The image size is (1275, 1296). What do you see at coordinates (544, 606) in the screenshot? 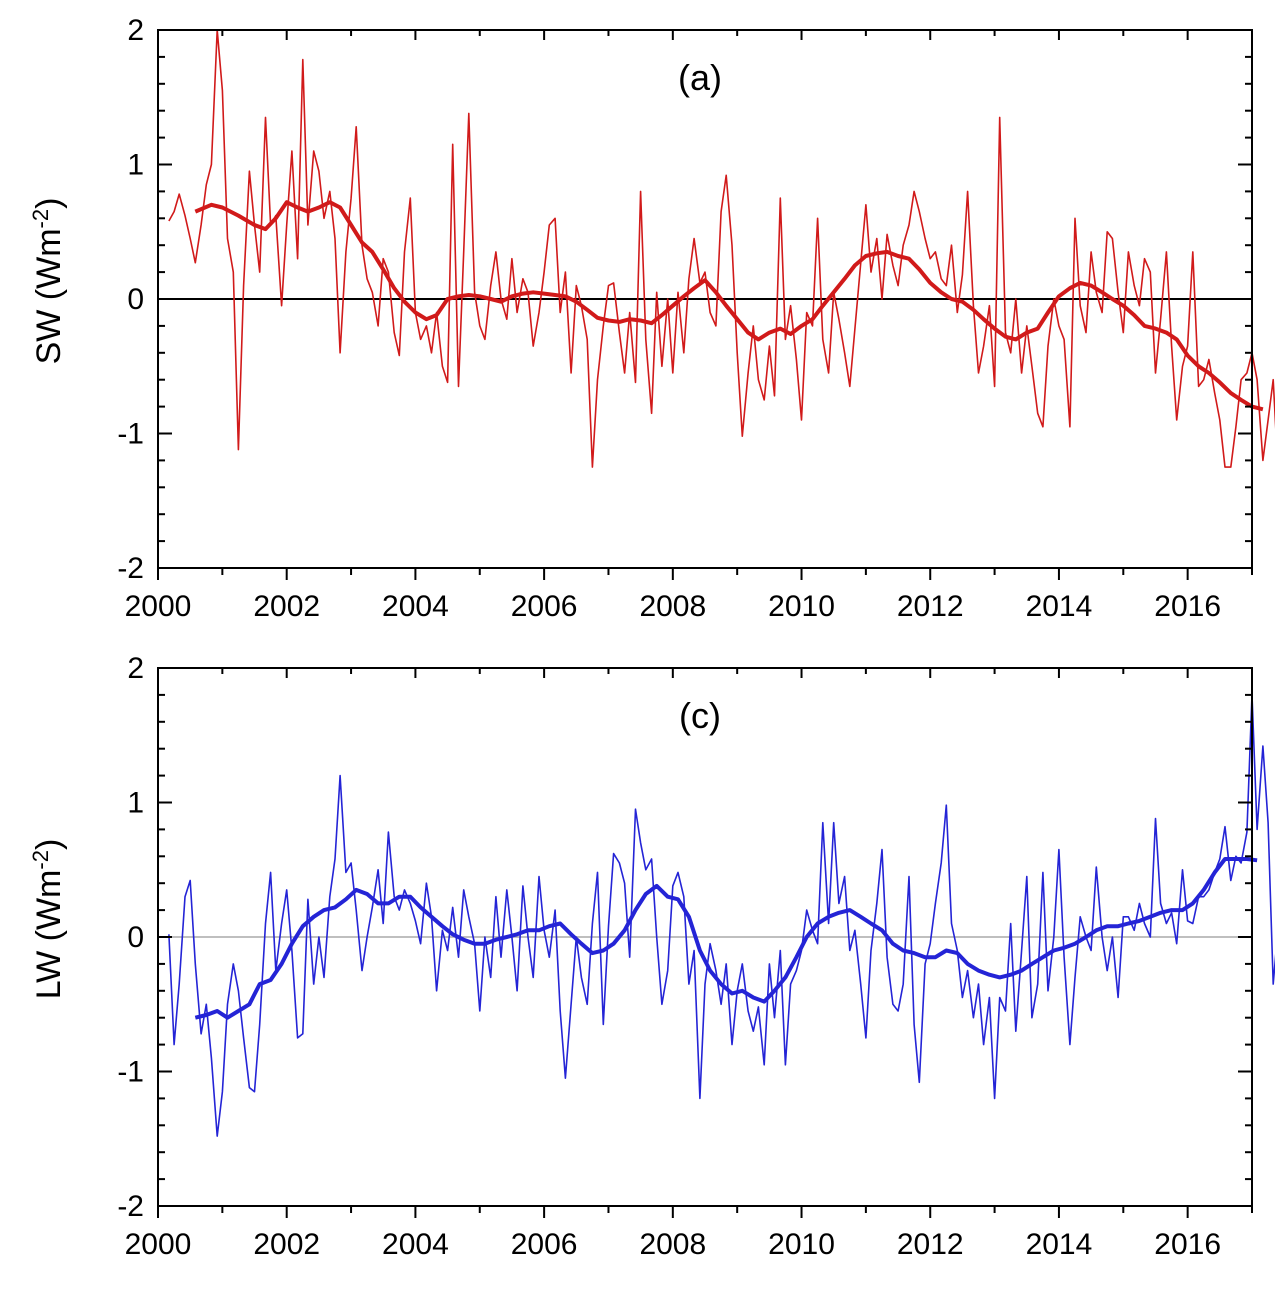
I see `panel-a-x-tick-label: 2006` at bounding box center [544, 606].